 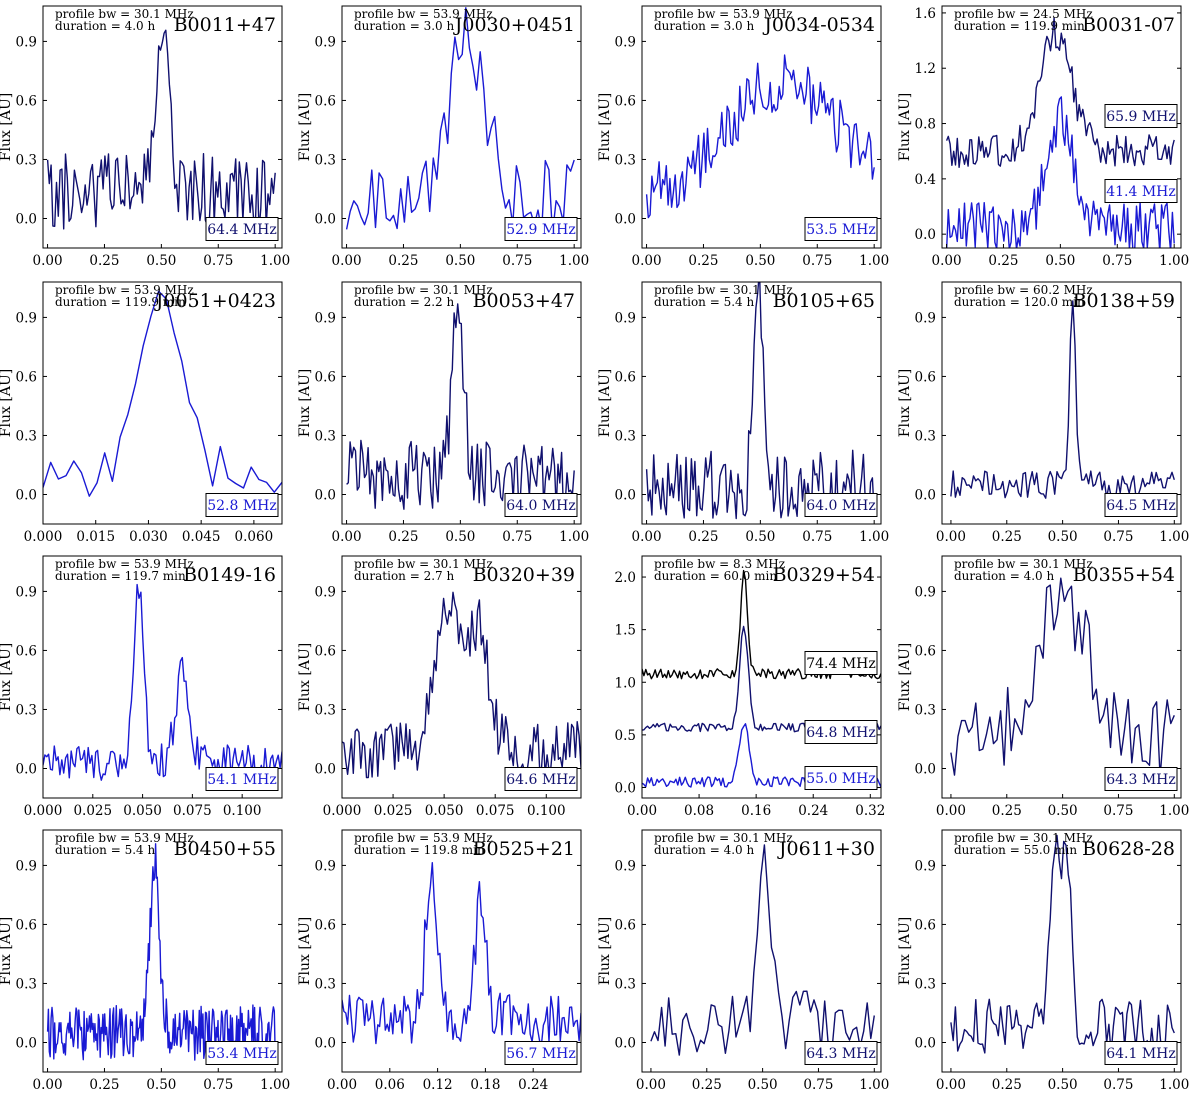 I want to click on series-line-B0105+65-0, so click(x=760, y=401).